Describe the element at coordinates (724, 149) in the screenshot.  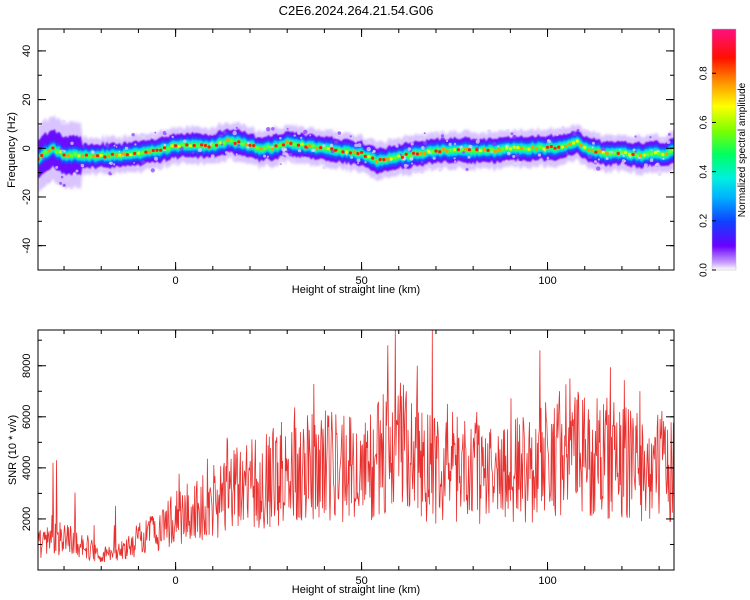
I see `colorbar-gradient` at that location.